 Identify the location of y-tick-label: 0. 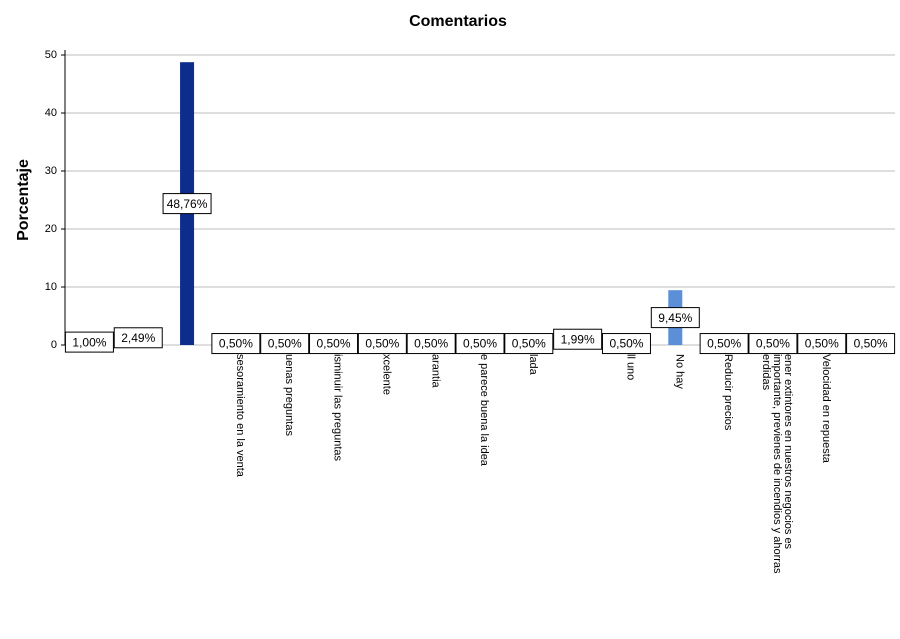
(54, 345).